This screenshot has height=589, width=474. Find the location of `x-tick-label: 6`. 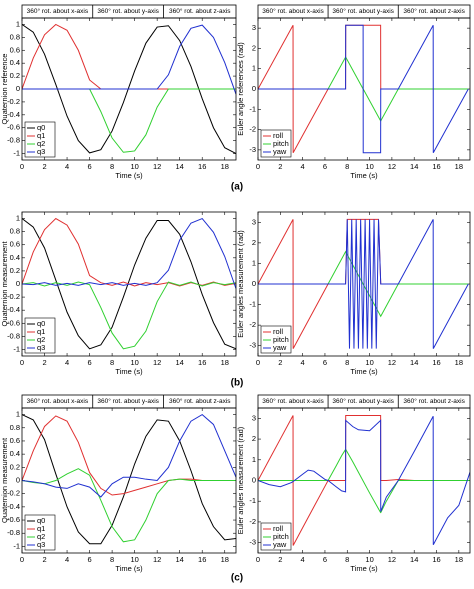

x-tick-label: 6 is located at coordinates (89, 166).